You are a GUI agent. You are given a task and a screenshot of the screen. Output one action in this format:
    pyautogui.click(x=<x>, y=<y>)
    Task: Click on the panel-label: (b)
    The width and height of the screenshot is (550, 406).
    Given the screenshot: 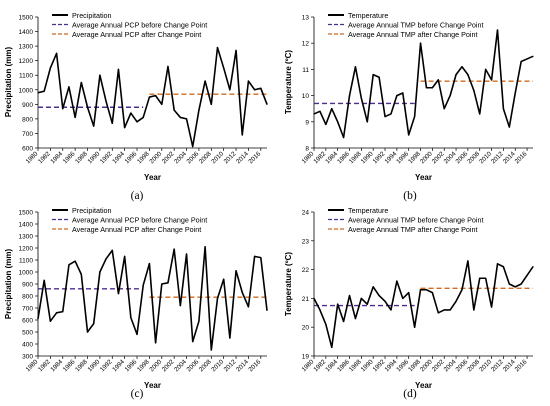 What is the action you would take?
    pyautogui.click(x=410, y=196)
    